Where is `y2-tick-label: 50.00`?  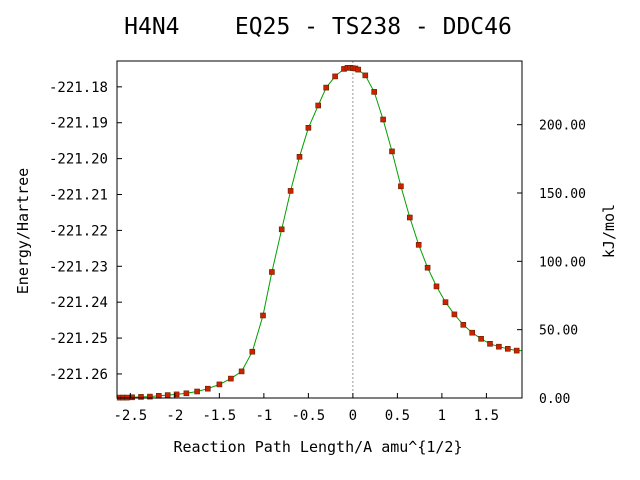 y2-tick-label: 50.00 is located at coordinates (558, 331).